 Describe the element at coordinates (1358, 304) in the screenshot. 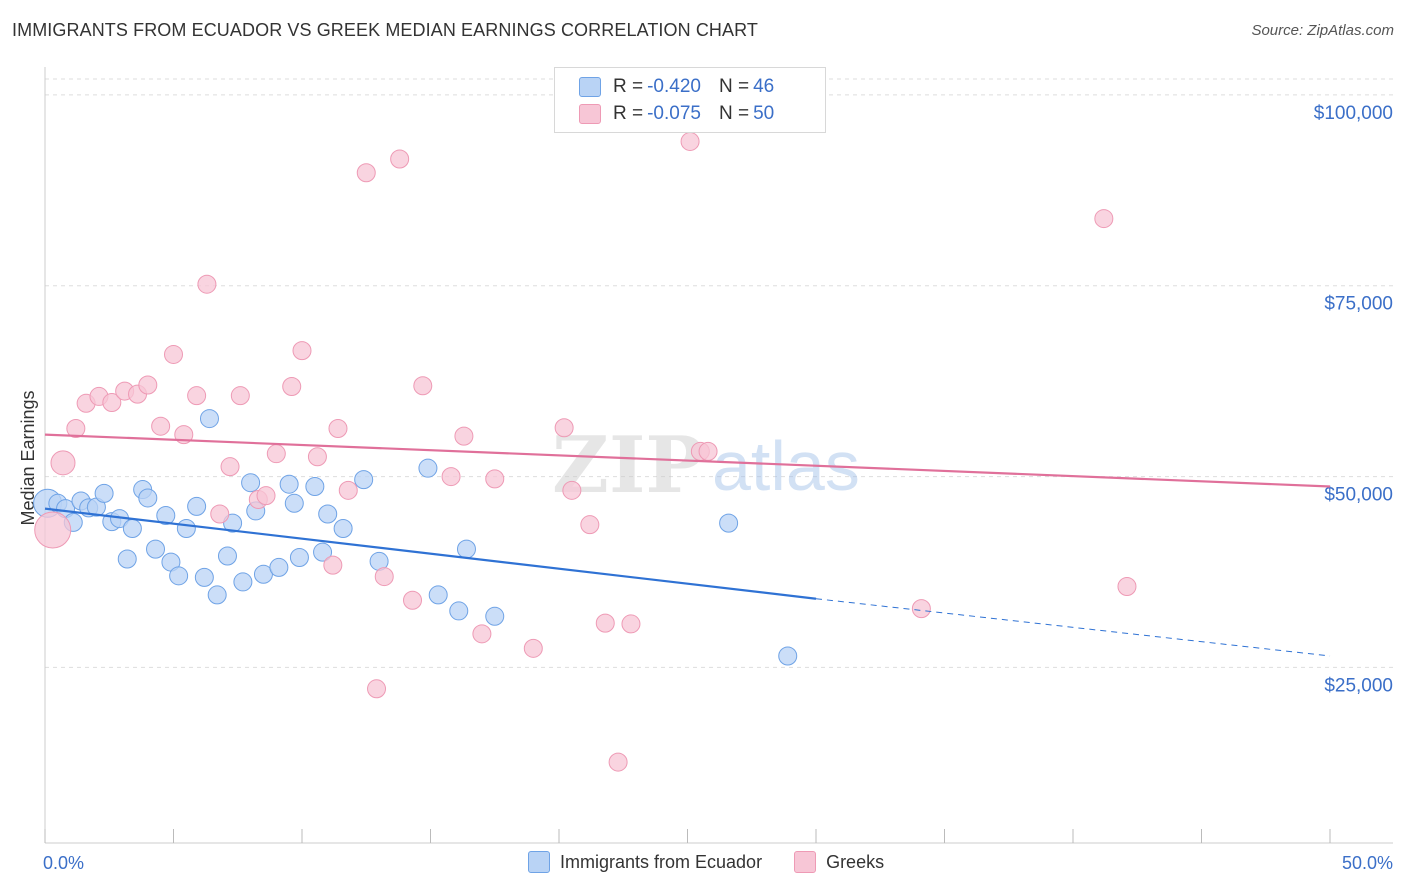

I see `y-tick-label: $75,000` at that location.